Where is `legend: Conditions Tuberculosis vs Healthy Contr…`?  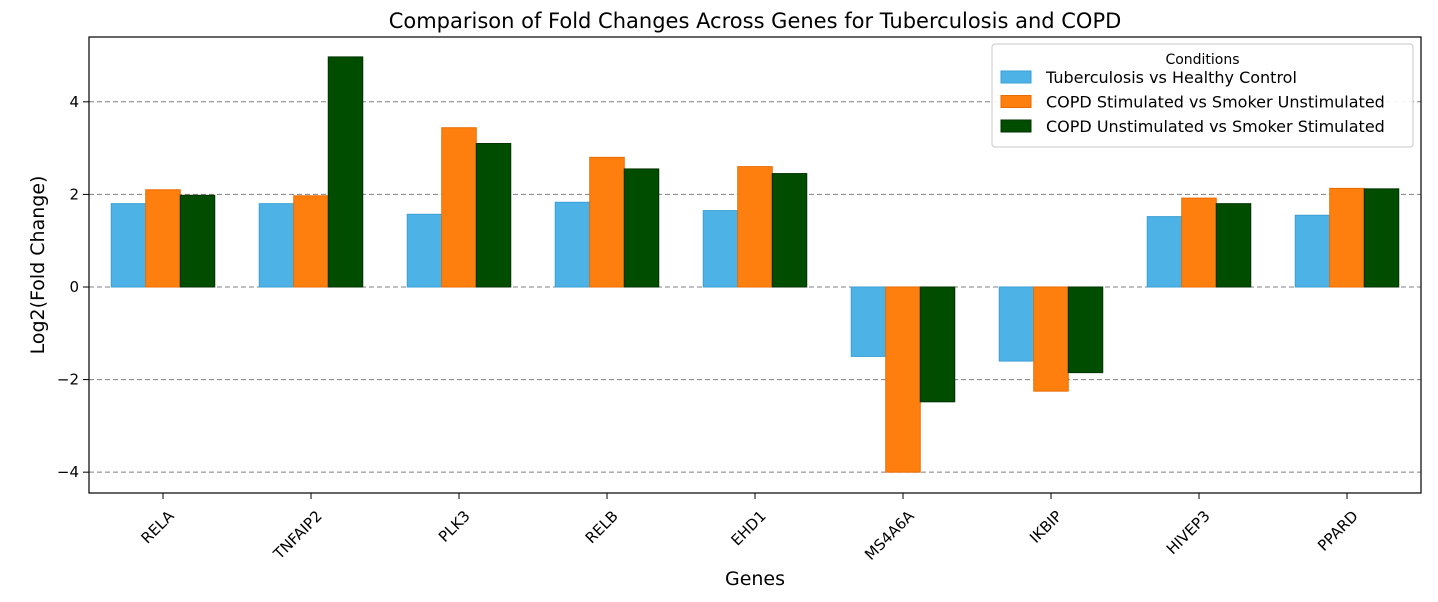 legend: Conditions Tuberculosis vs Healthy Contr… is located at coordinates (1202, 95).